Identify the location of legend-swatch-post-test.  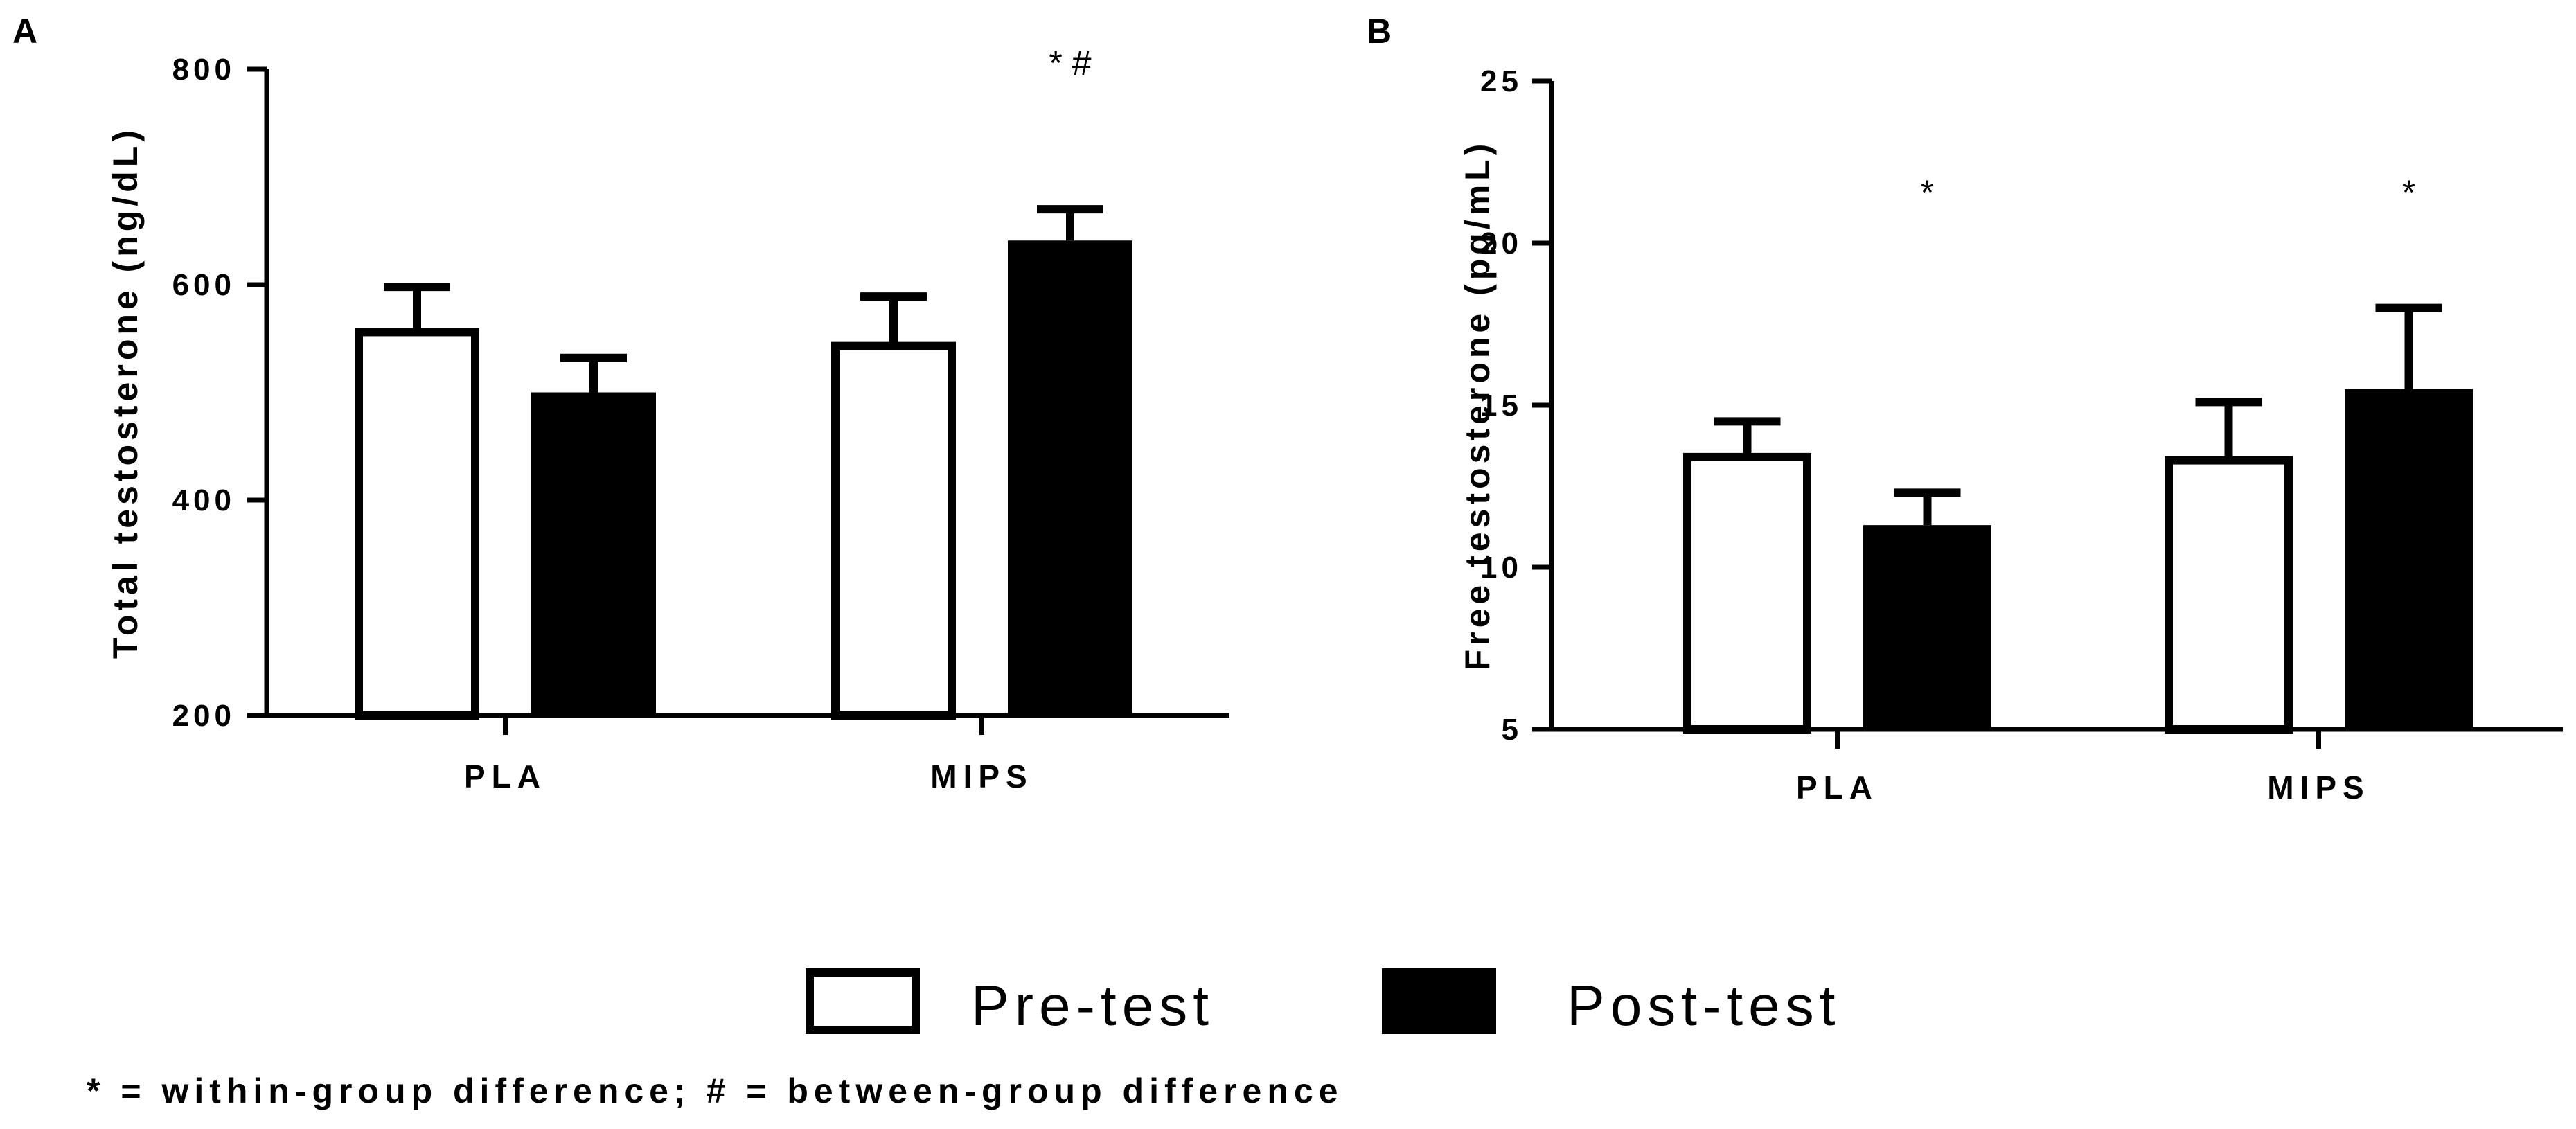
(1439, 1001).